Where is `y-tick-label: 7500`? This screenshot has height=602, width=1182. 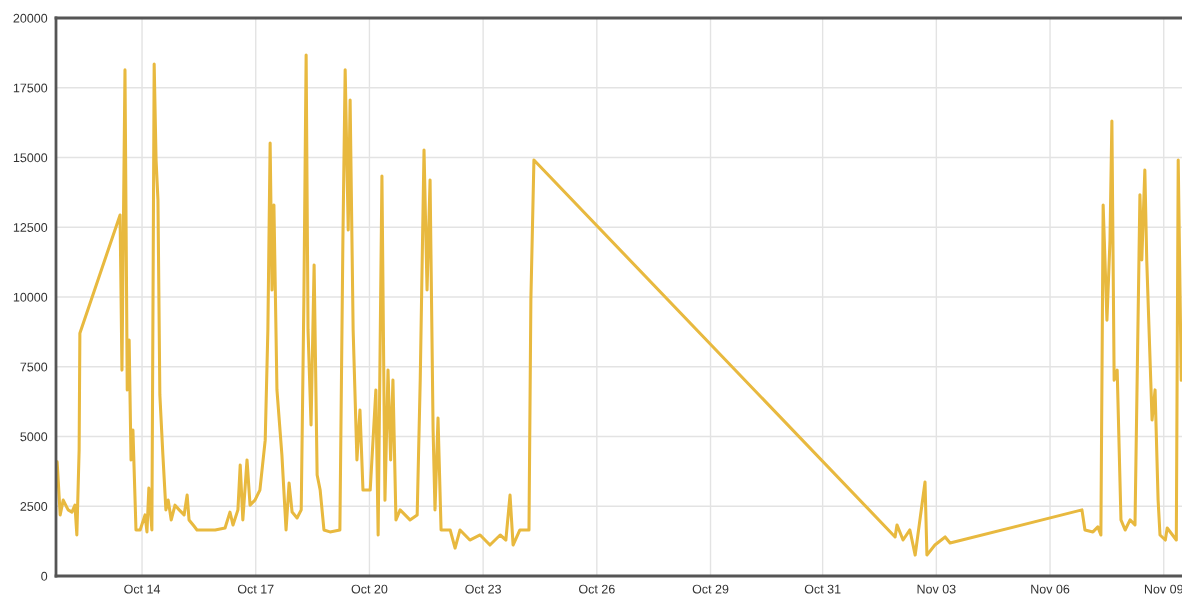 y-tick-label: 7500 is located at coordinates (34, 367).